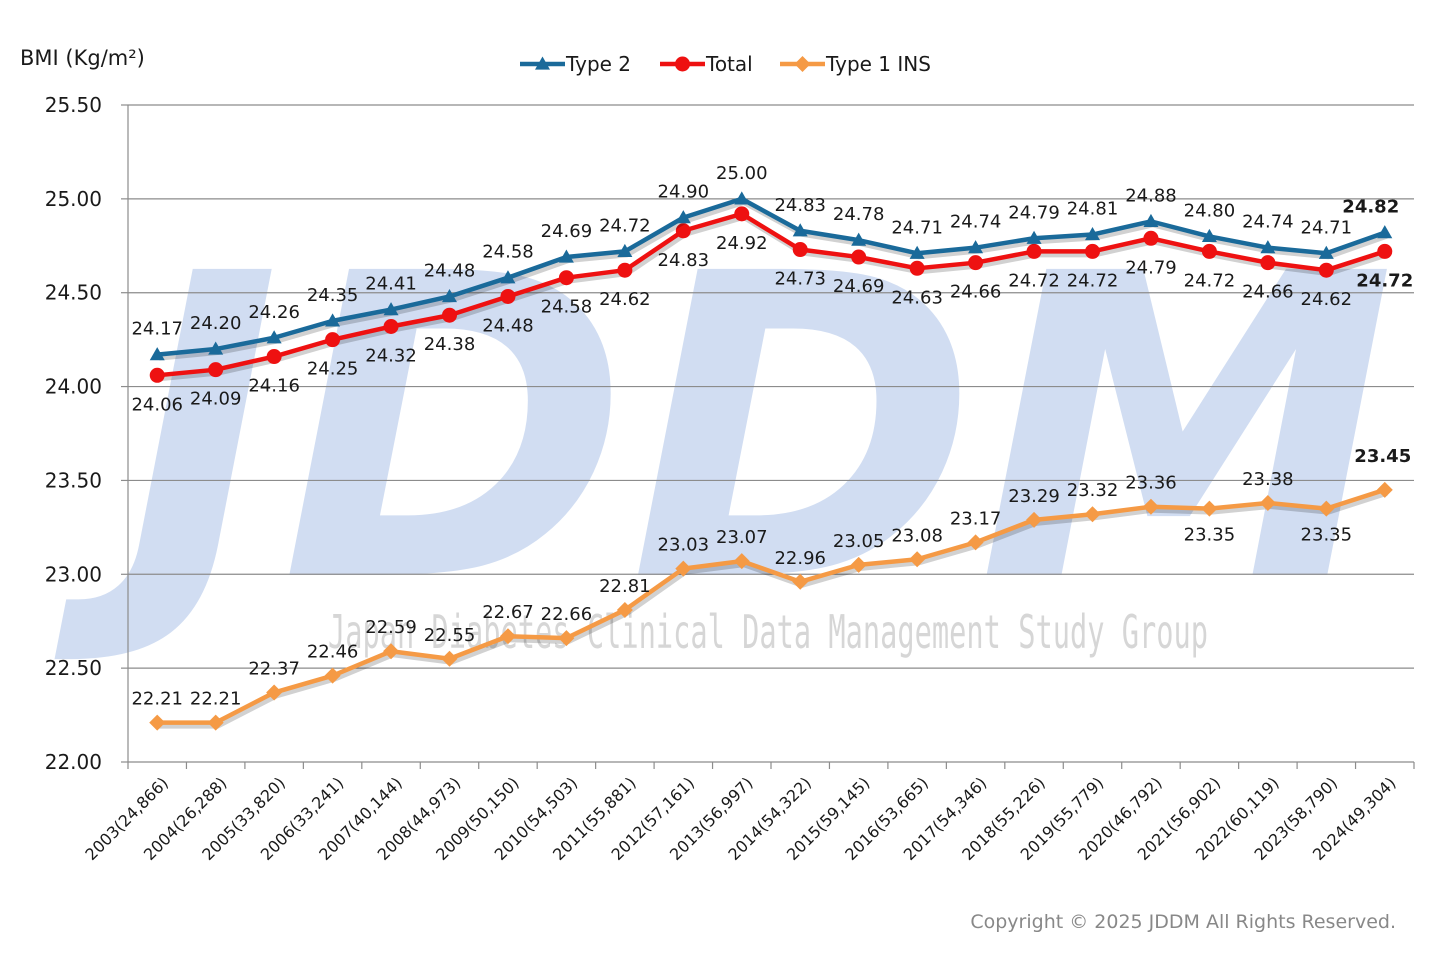 The image size is (1454, 974). I want to click on y-axis-label: BMI (Kg/m²), so click(82, 58).